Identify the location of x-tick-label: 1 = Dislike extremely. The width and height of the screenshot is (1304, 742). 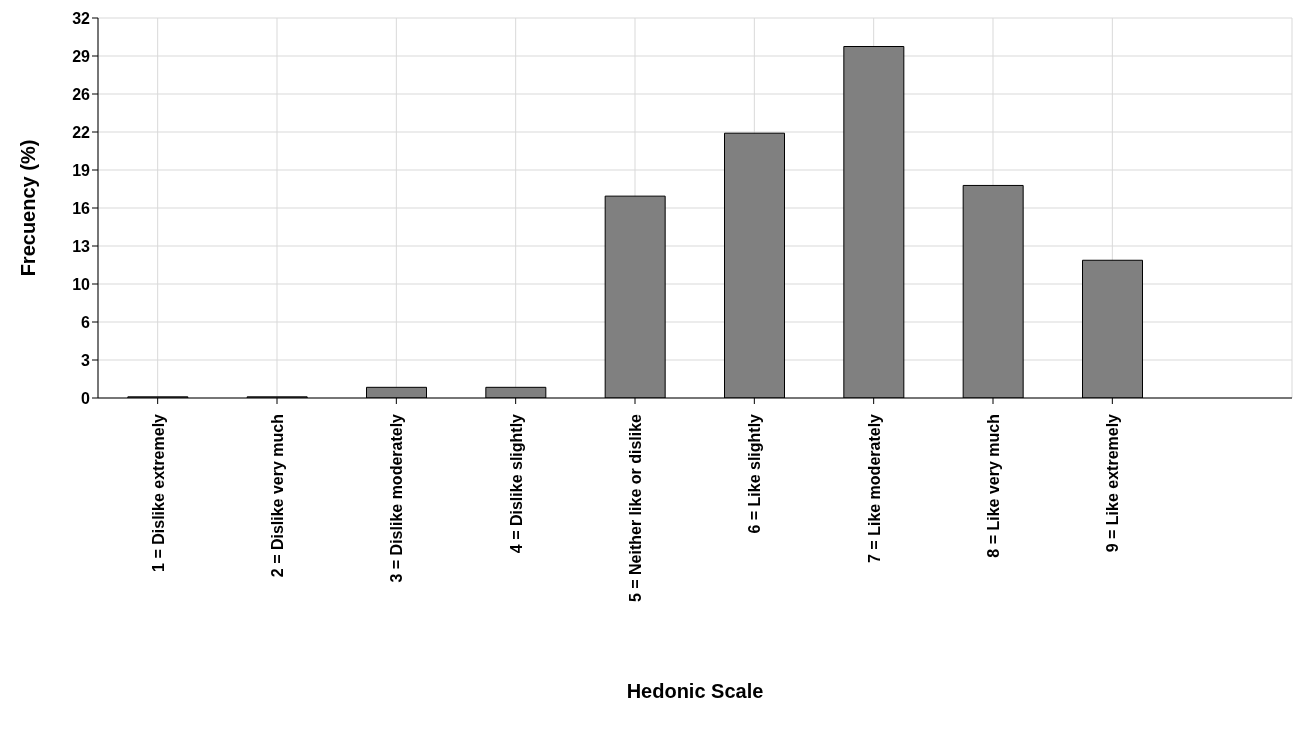
(158, 492).